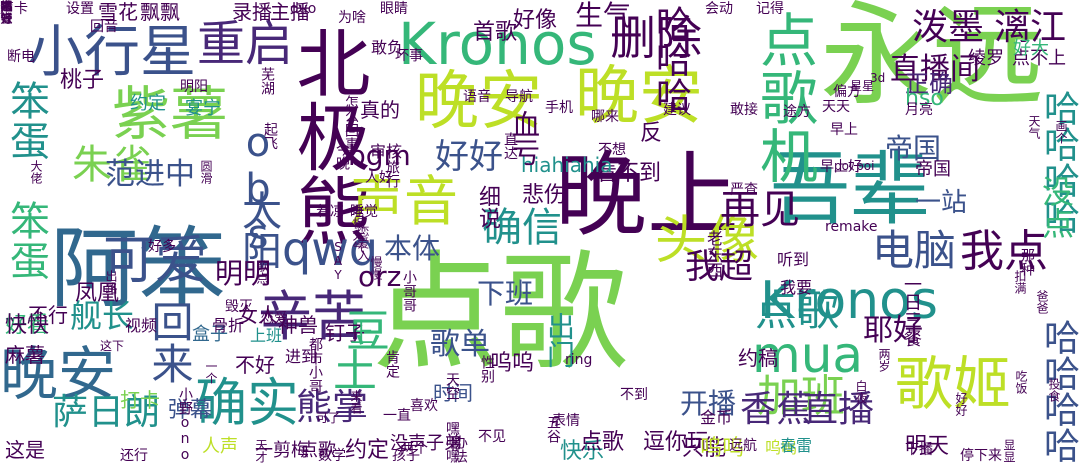  Describe the element at coordinates (303, 9) in the screenshot. I see `cloud-word: duo` at that location.